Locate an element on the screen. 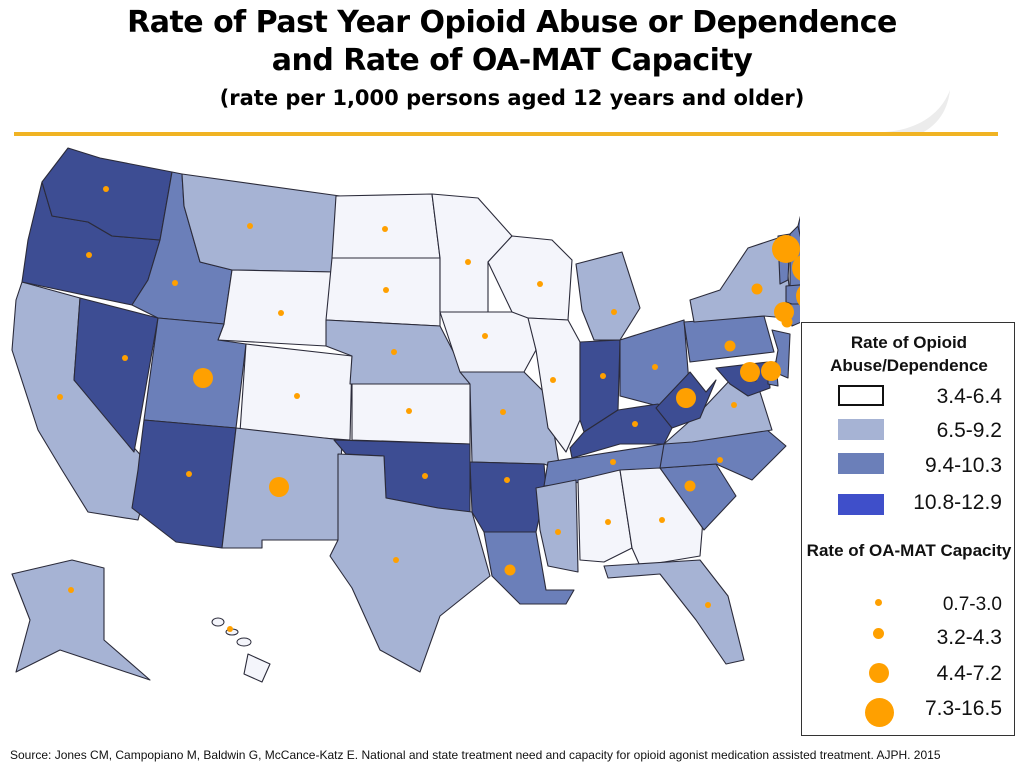 The width and height of the screenshot is (1024, 768). state-il is located at coordinates (554, 385).